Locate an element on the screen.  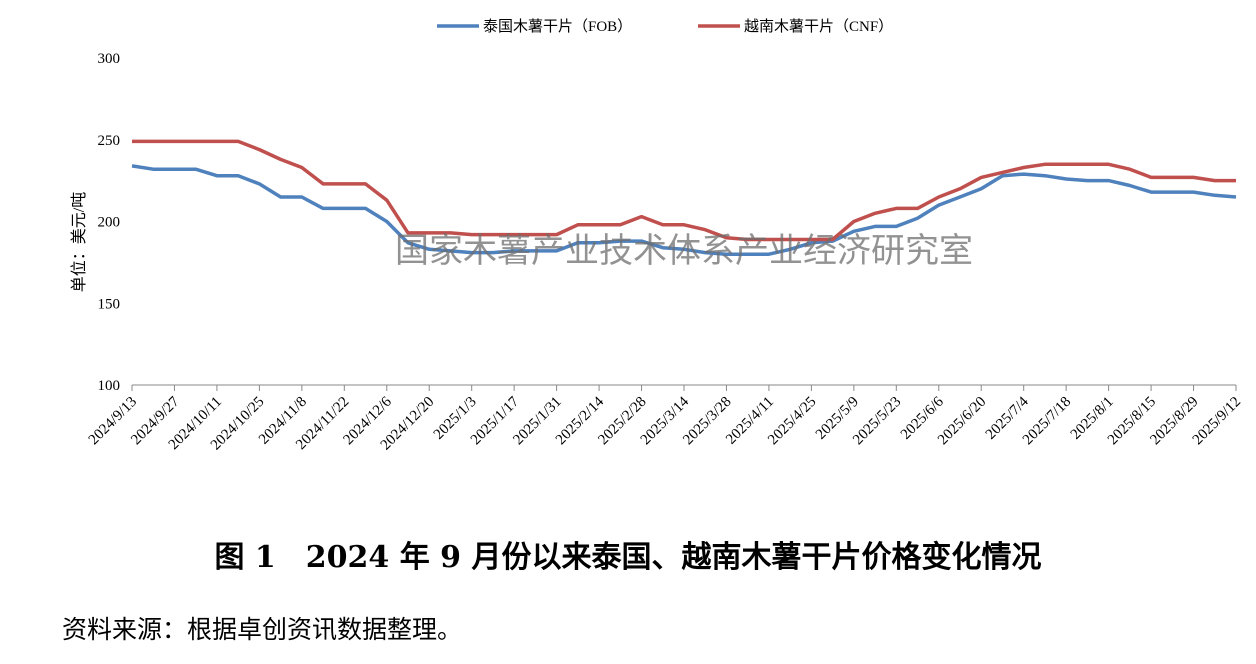
y-axis: 100 150 200 250 300 is located at coordinates (109, 222).